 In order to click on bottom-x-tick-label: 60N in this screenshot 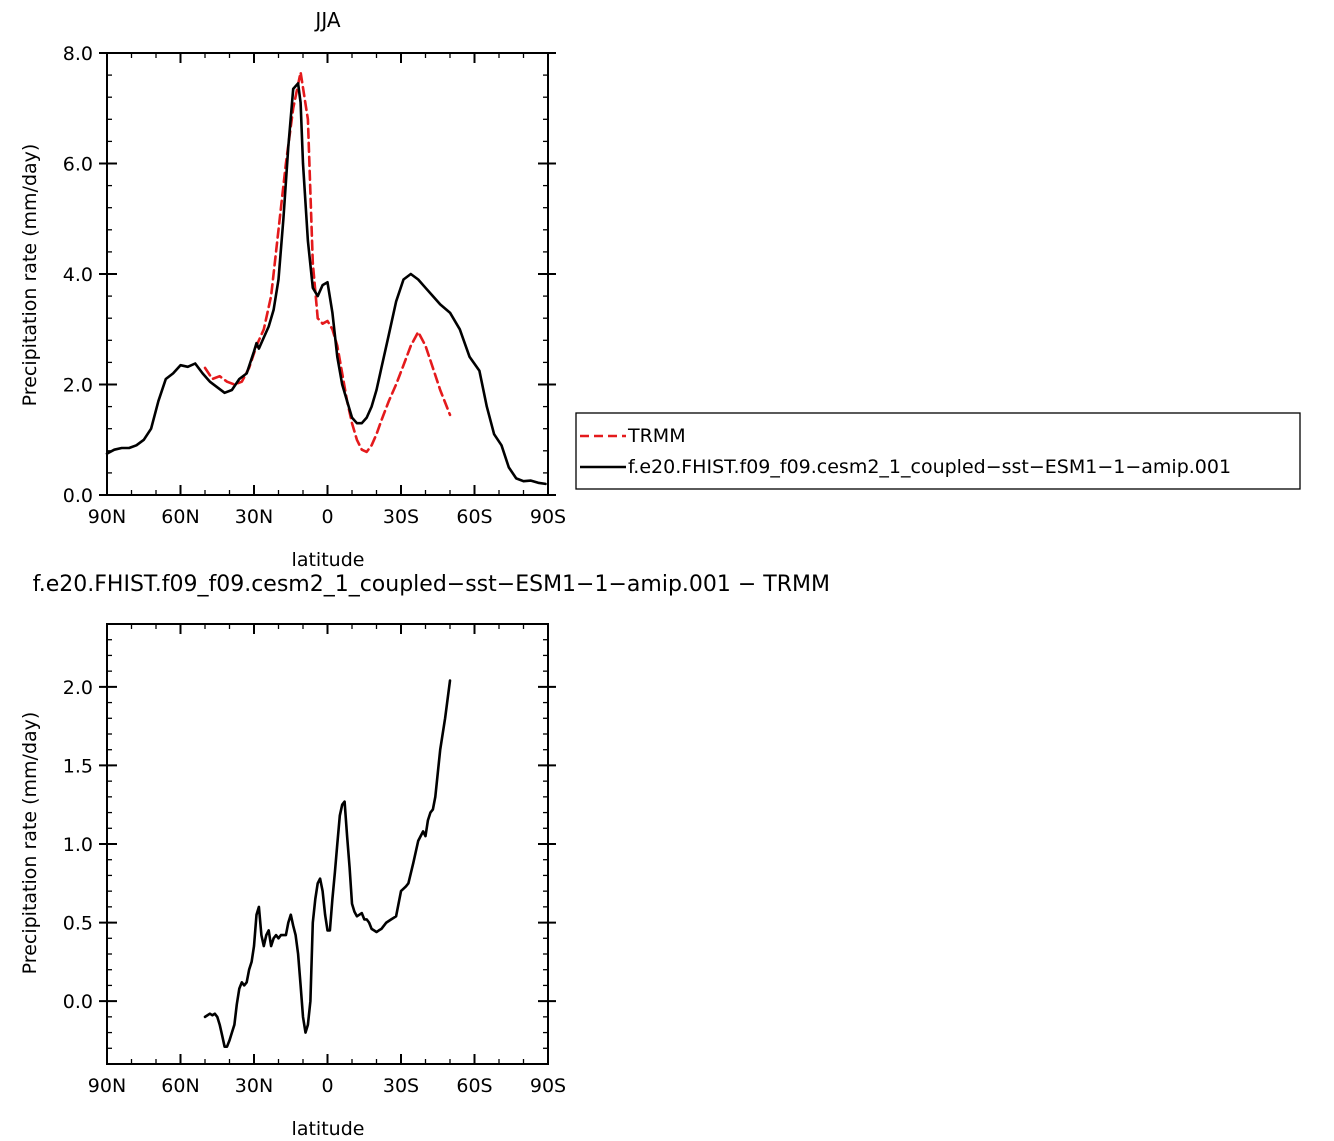, I will do `click(180, 1086)`.